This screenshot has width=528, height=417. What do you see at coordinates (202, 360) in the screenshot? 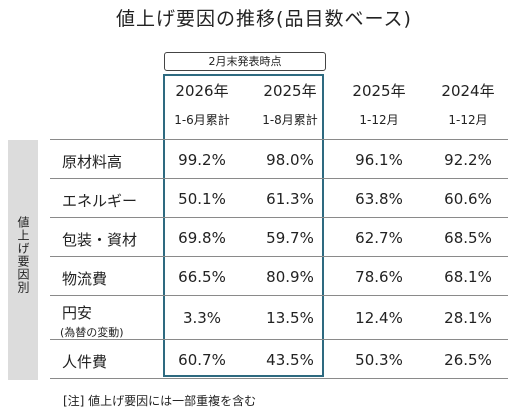
I see `table-cell: 60.7%` at bounding box center [202, 360].